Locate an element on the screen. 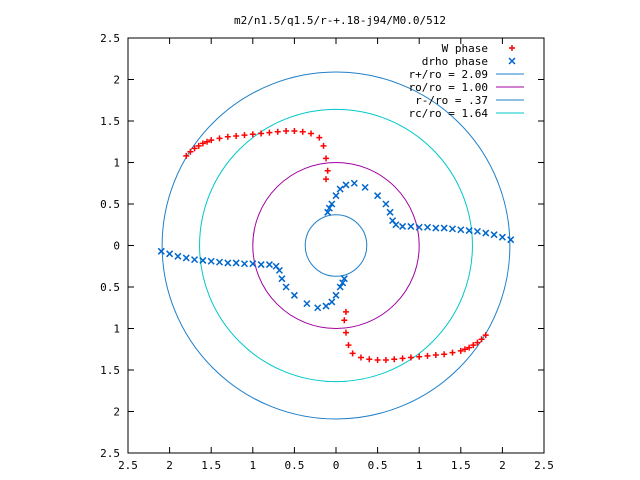  y-tick-label: 1.5 is located at coordinates (110, 121).